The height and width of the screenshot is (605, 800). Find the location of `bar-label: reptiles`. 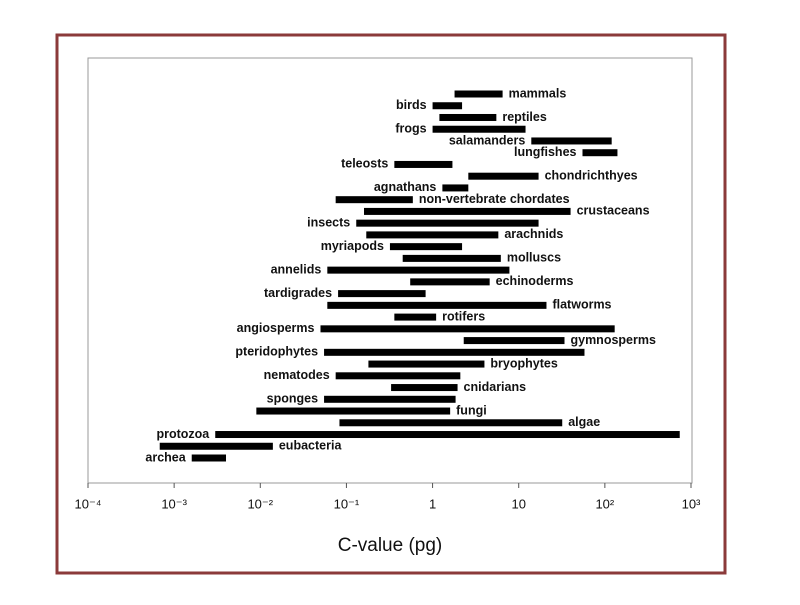

bar-label: reptiles is located at coordinates (524, 117).